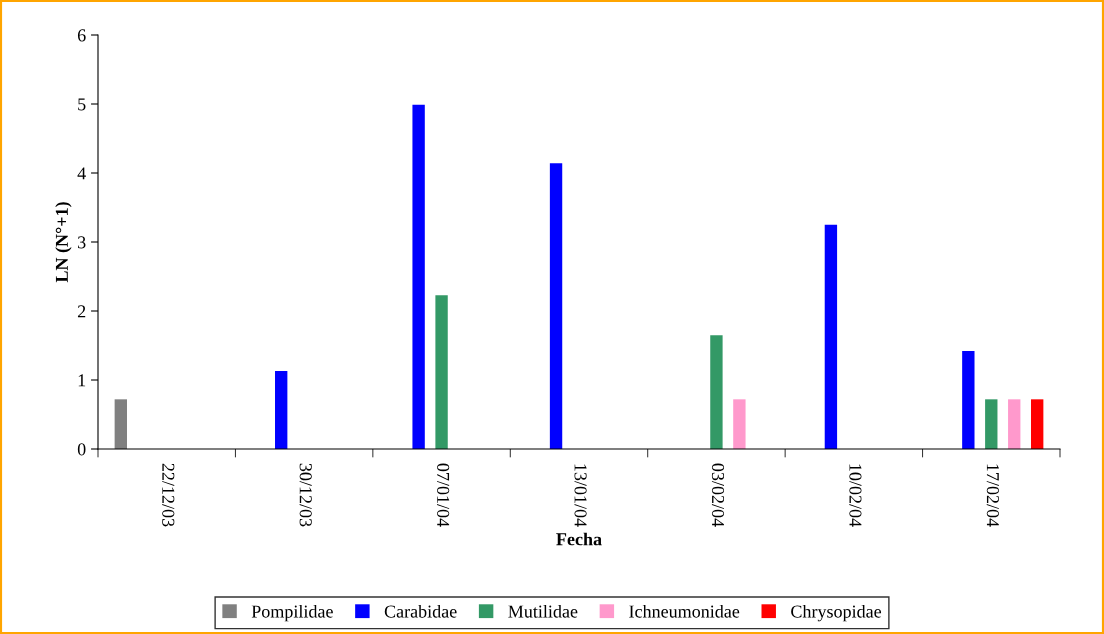  I want to click on x-tick-label: 22/12/03, so click(168, 495).